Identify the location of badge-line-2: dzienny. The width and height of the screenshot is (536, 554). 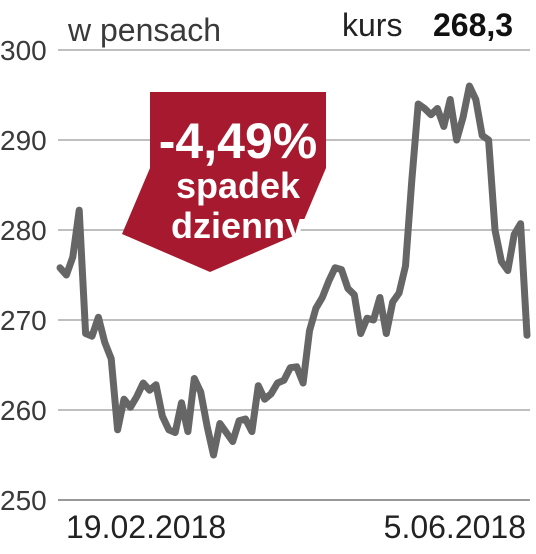
(238, 225).